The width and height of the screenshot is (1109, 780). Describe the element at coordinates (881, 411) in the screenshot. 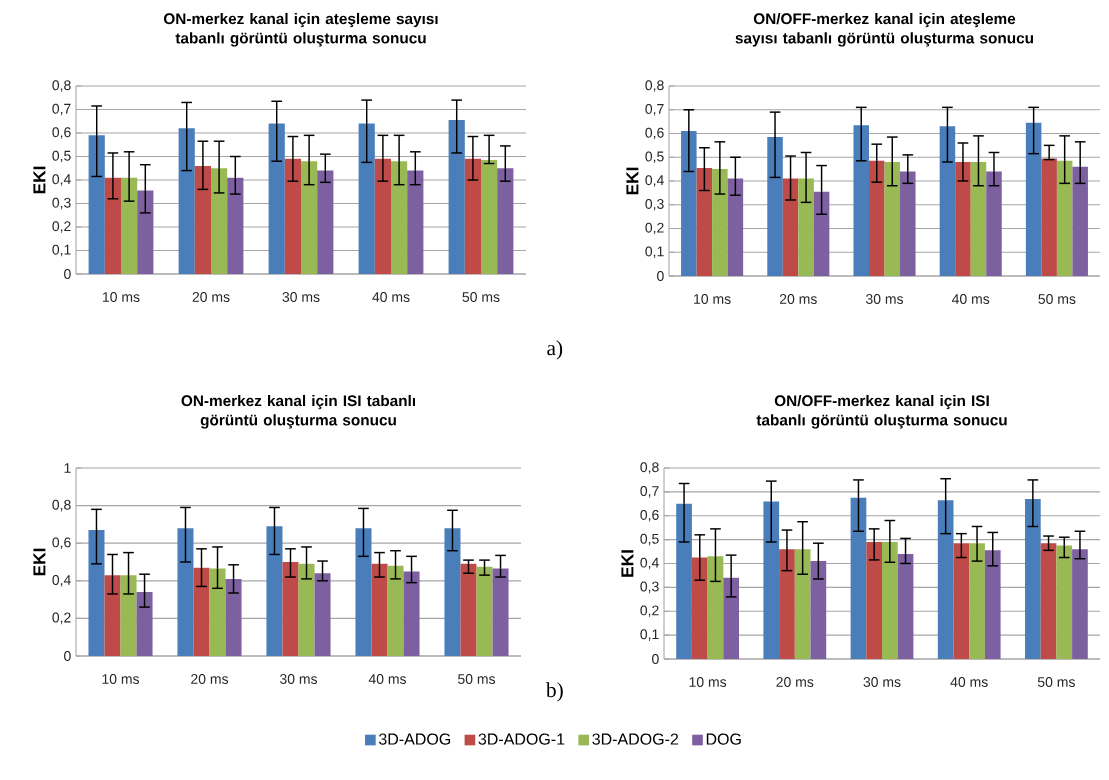

I see `chart-title: ON/OFF-merkez kanal için ISI tabanlı görüntü oluşturma sonucu` at that location.